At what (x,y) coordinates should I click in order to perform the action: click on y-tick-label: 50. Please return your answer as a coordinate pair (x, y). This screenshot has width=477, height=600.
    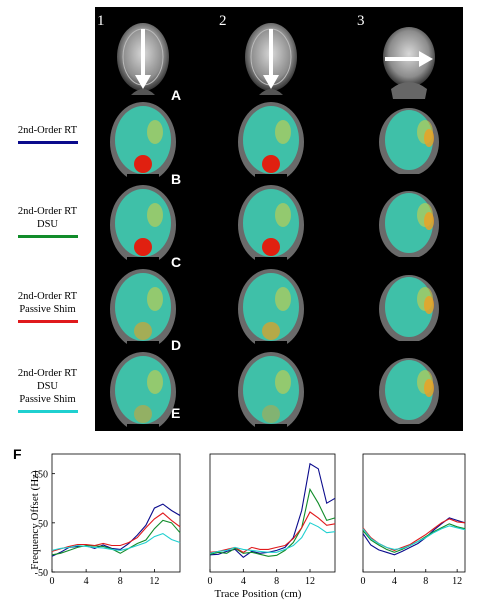
    Looking at the image, I should click on (43, 524).